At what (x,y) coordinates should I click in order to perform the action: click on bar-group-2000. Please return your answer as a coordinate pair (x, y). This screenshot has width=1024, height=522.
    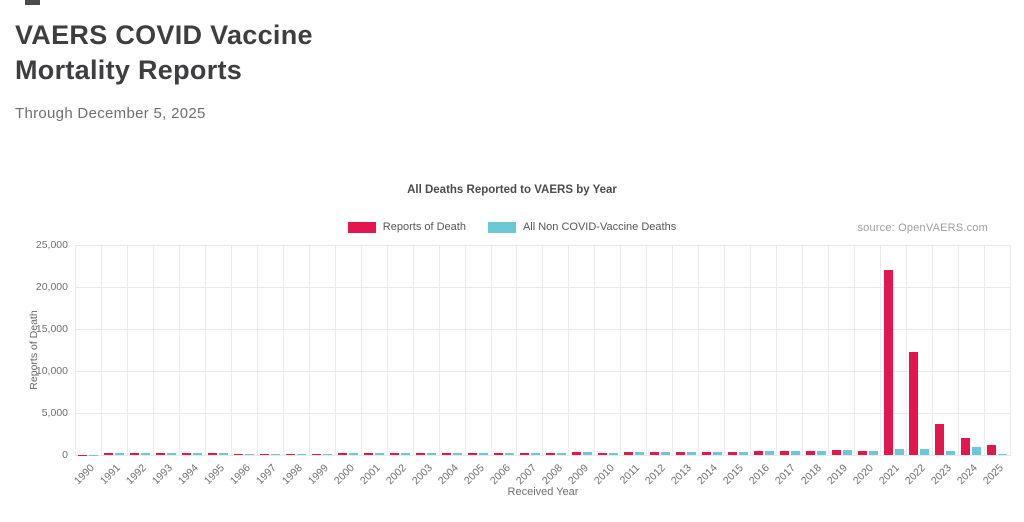
    Looking at the image, I should click on (348, 350).